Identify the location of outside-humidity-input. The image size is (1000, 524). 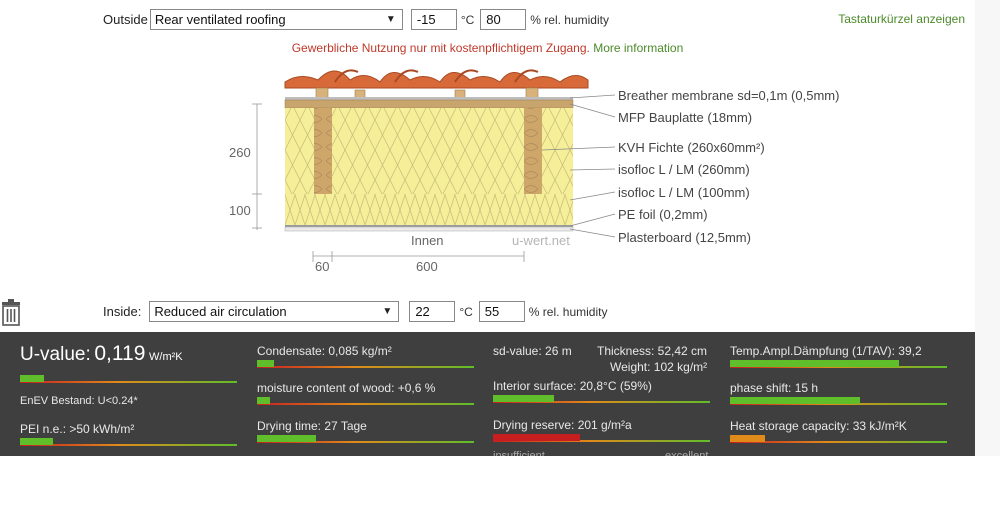
(503, 19).